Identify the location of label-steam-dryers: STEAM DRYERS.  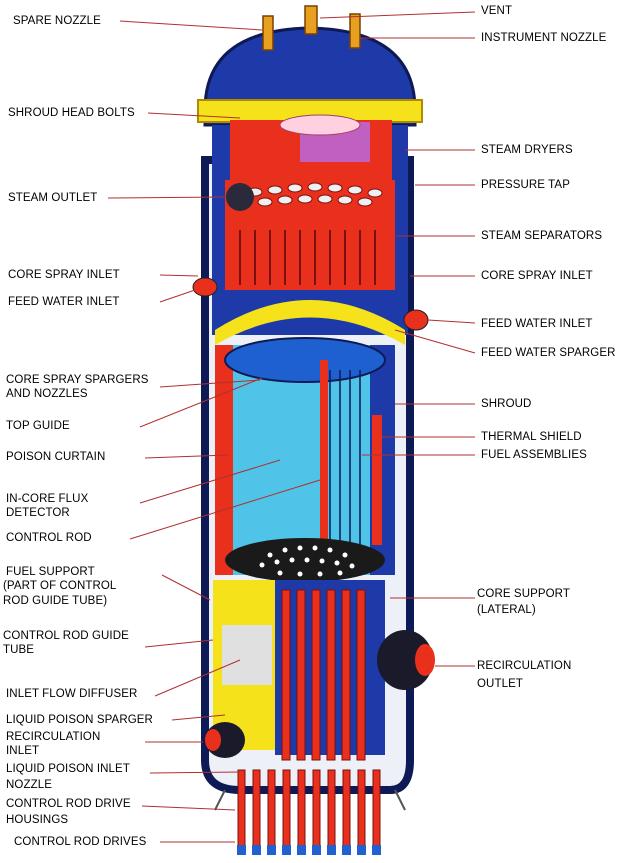
(527, 150).